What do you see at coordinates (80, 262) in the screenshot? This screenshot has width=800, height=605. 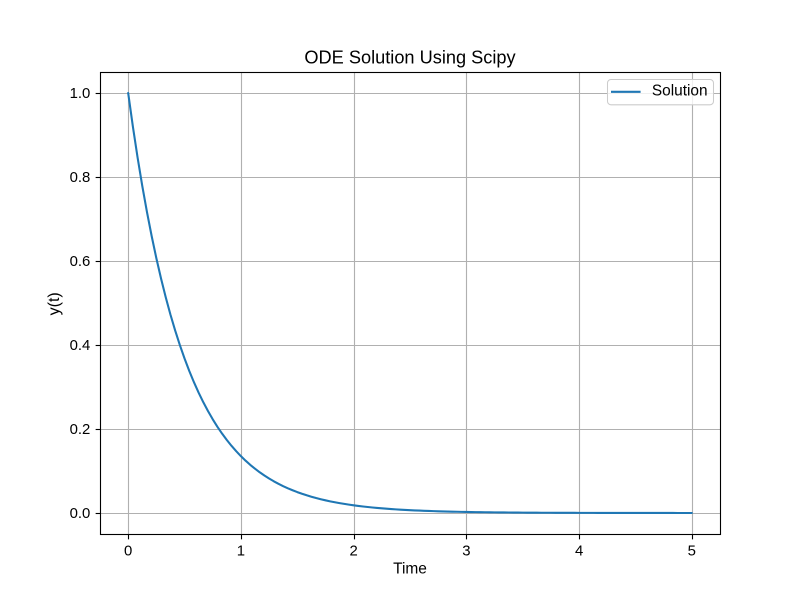 I see `svg-text: 0.6` at bounding box center [80, 262].